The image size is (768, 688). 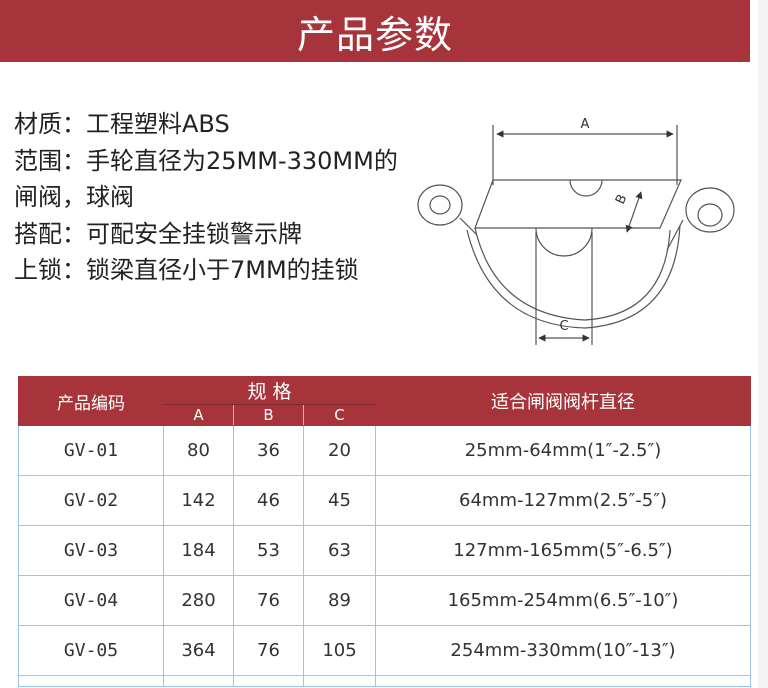 I want to click on cell-code: GV-01, so click(x=91, y=450).